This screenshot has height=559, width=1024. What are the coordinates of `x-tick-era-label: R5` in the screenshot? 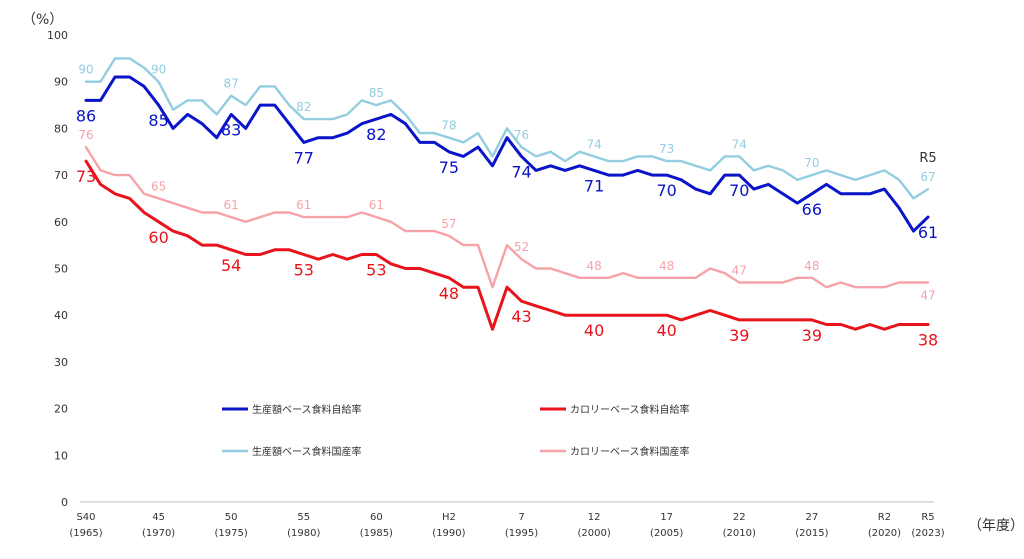 It's located at (927, 517).